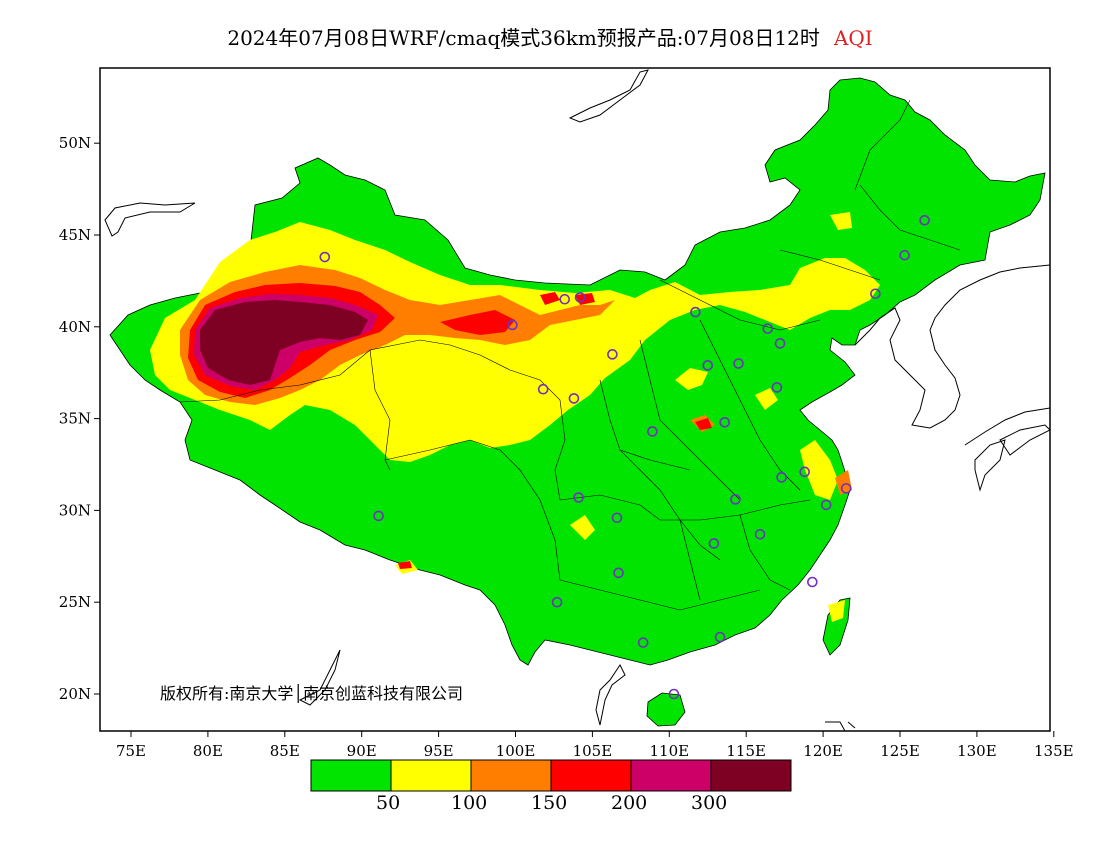 This screenshot has height=850, width=1100. What do you see at coordinates (131, 751) in the screenshot?
I see `lon-tick-label: 75E` at bounding box center [131, 751].